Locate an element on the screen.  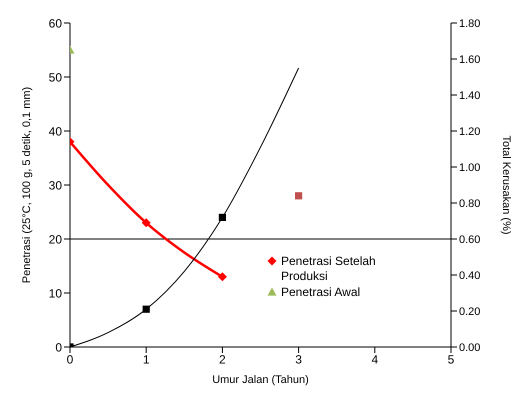
y2-tick-label: 1.40 is located at coordinates (469, 96).